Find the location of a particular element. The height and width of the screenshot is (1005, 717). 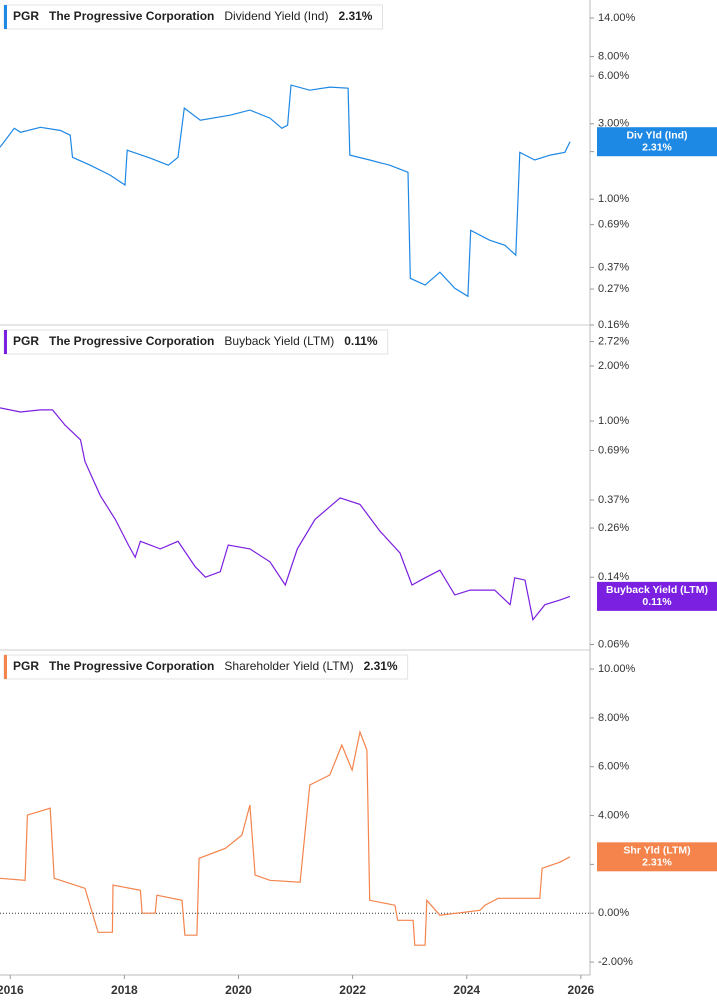

badge-name: Shr Yld (LTM) is located at coordinates (656, 851).